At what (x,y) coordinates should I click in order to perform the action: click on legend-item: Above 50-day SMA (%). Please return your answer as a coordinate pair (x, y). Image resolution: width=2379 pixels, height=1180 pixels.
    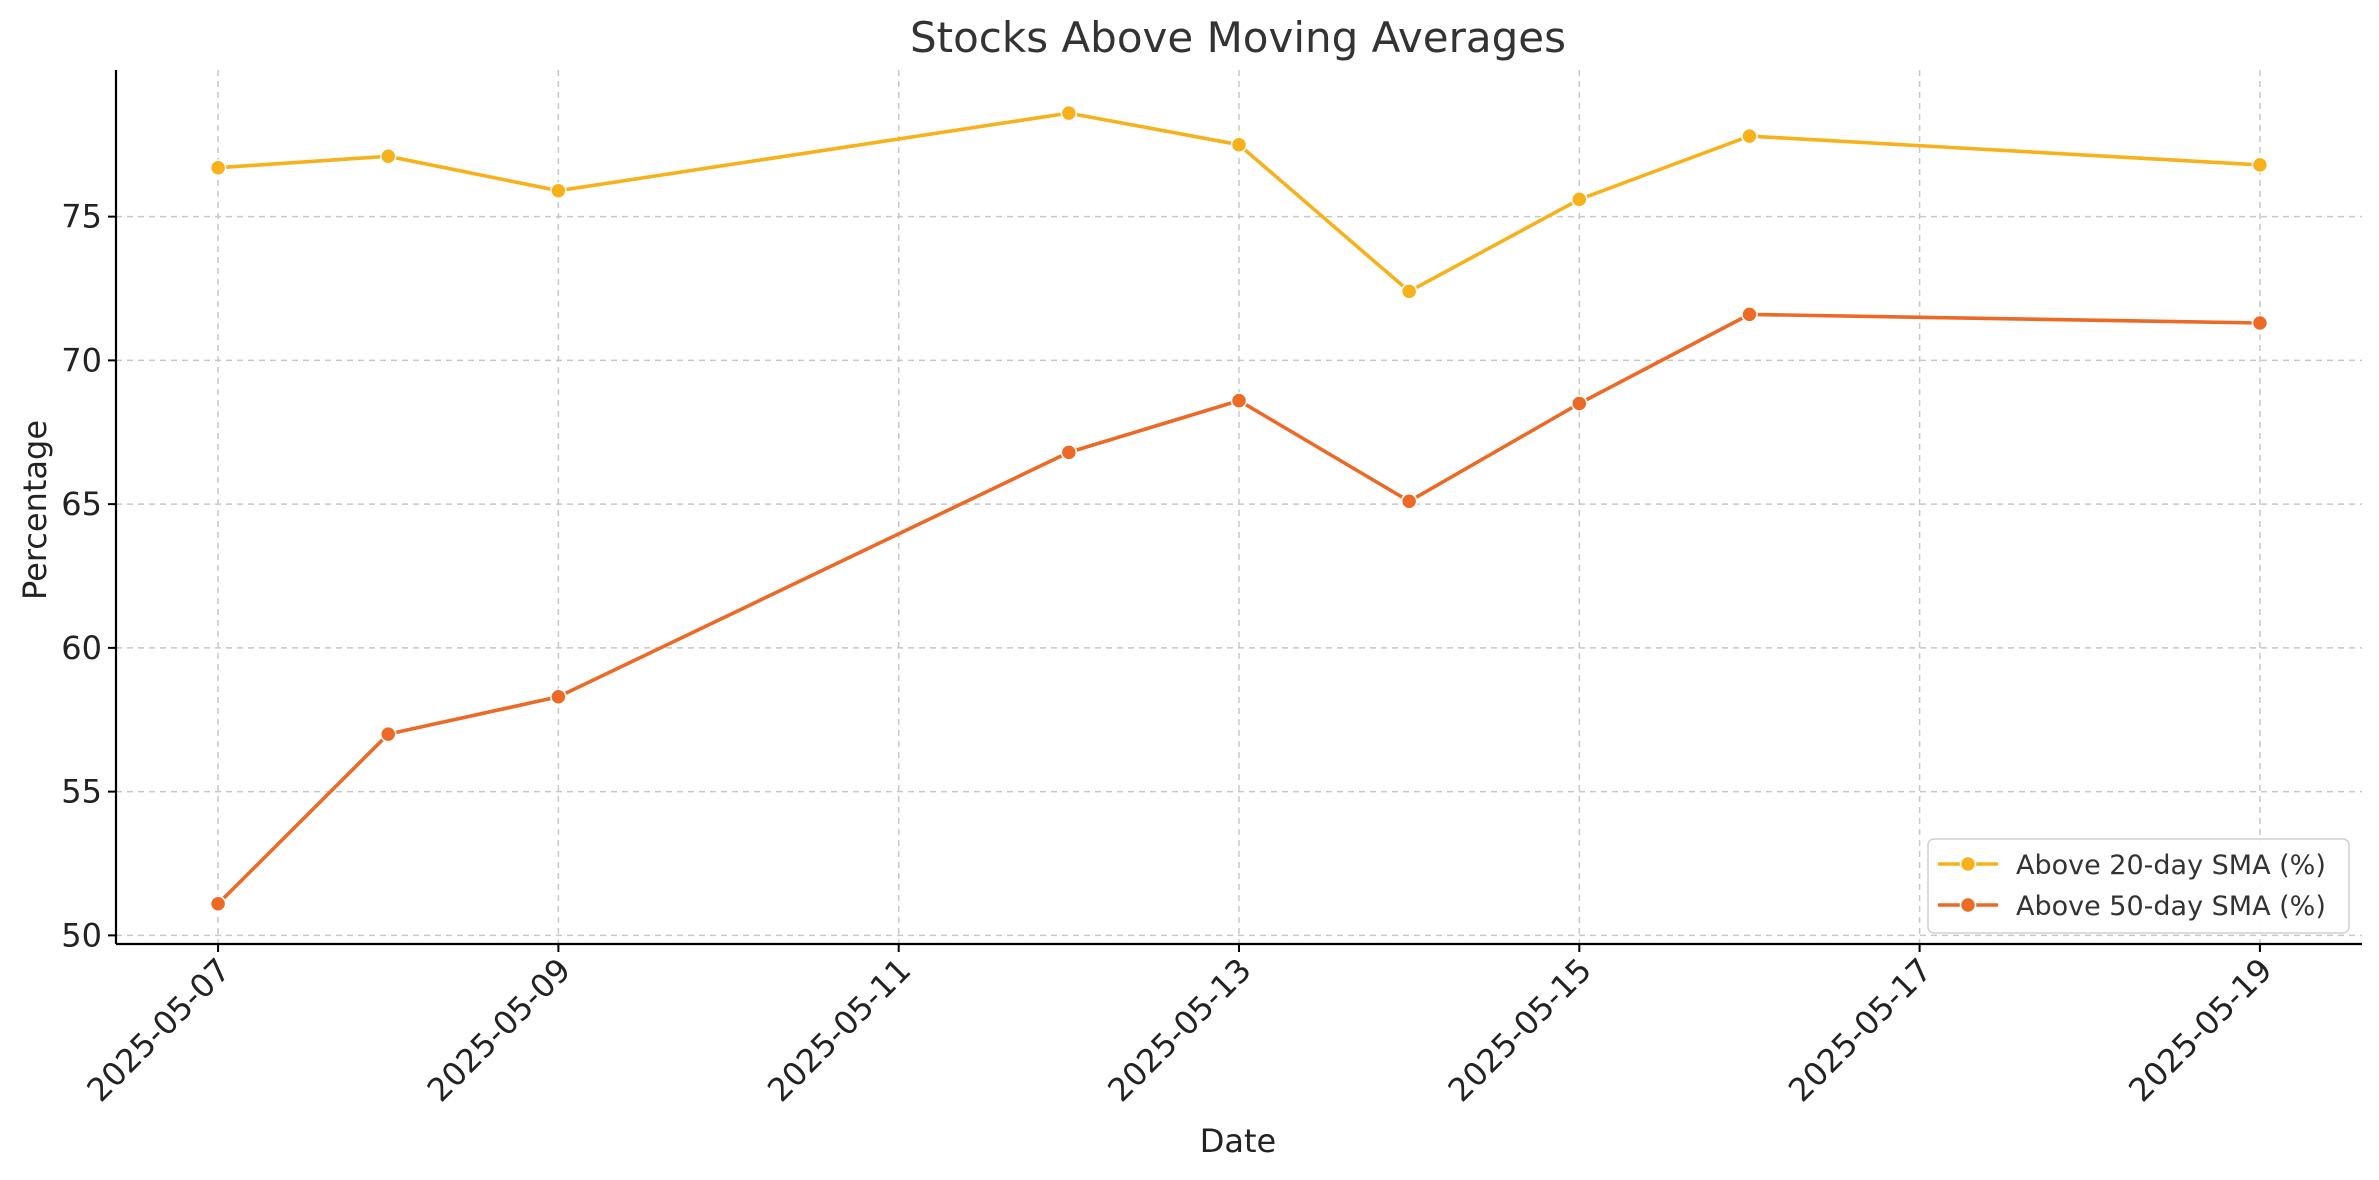
    Looking at the image, I should click on (2132, 906).